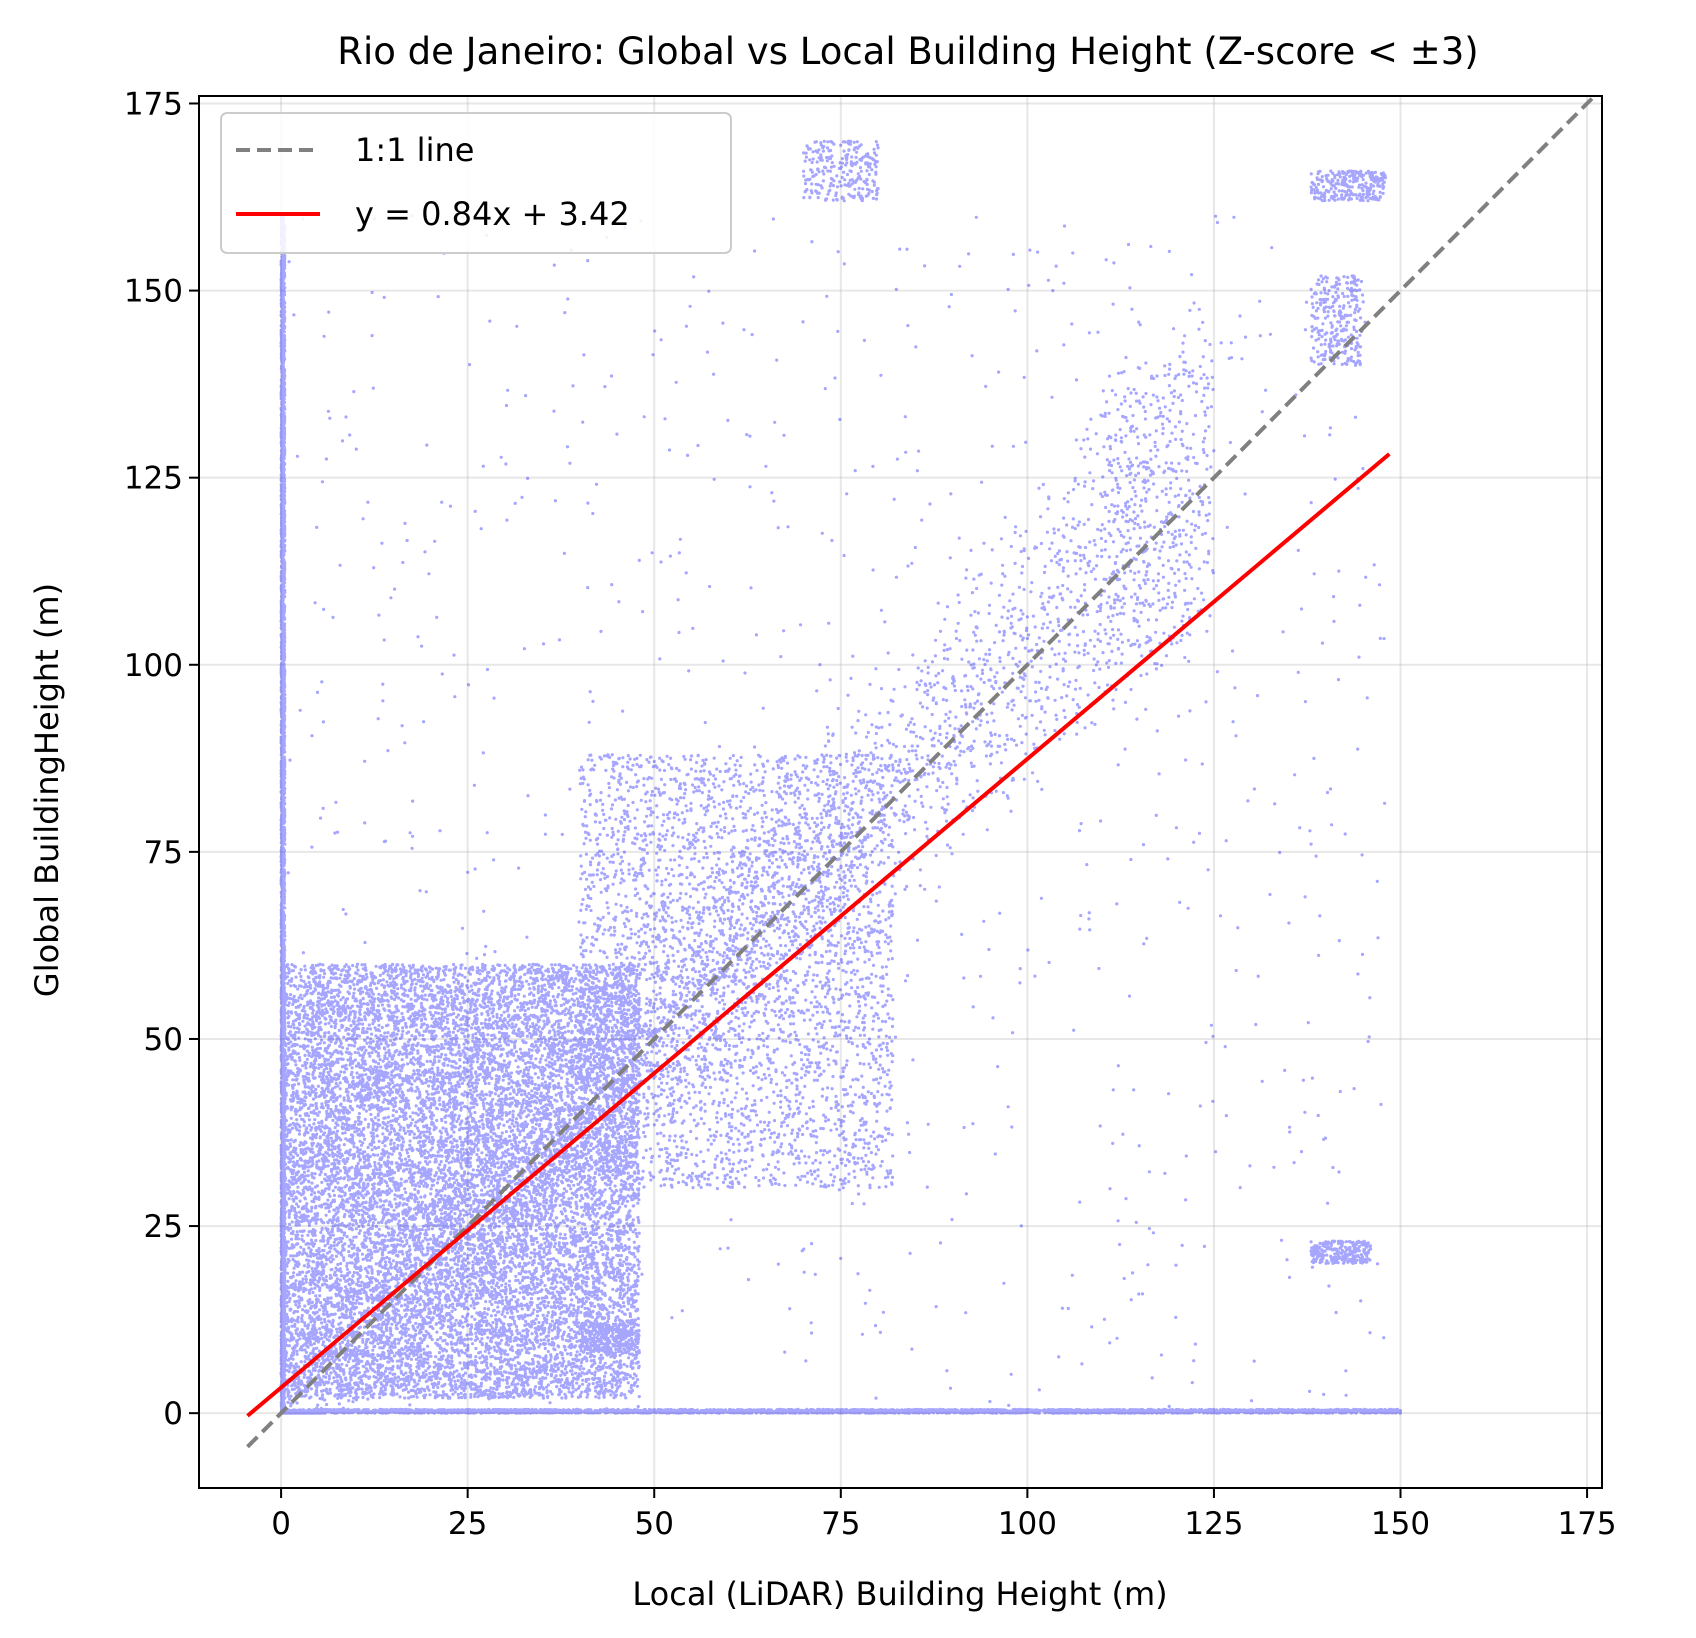 This screenshot has width=1696, height=1638. Describe the element at coordinates (163, 1040) in the screenshot. I see `y-tick-label: 50` at that location.